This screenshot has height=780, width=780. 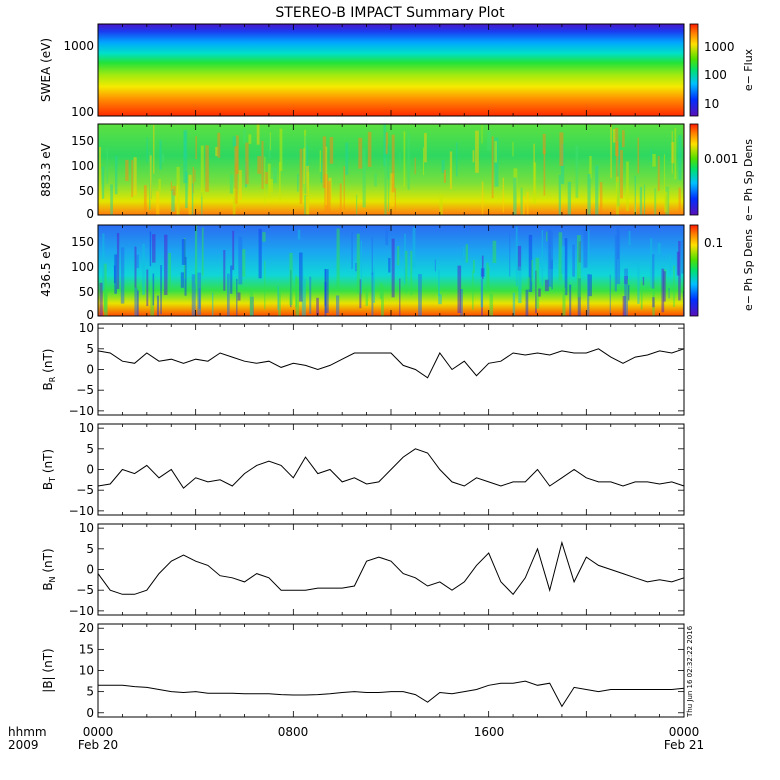 I want to click on pad436-ytick: 150, so click(x=82, y=242).